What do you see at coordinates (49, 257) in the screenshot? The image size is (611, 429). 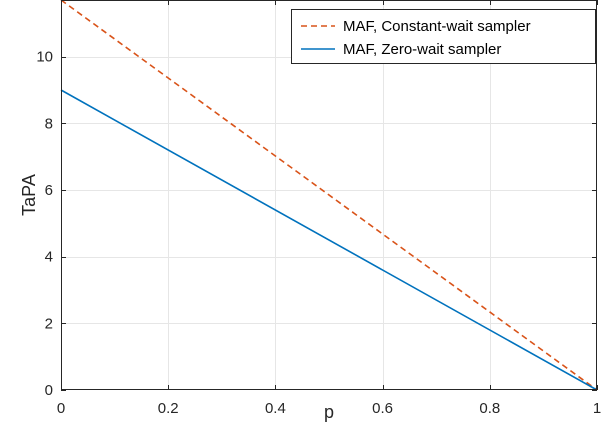 I see `y-tick-label: 4` at bounding box center [49, 257].